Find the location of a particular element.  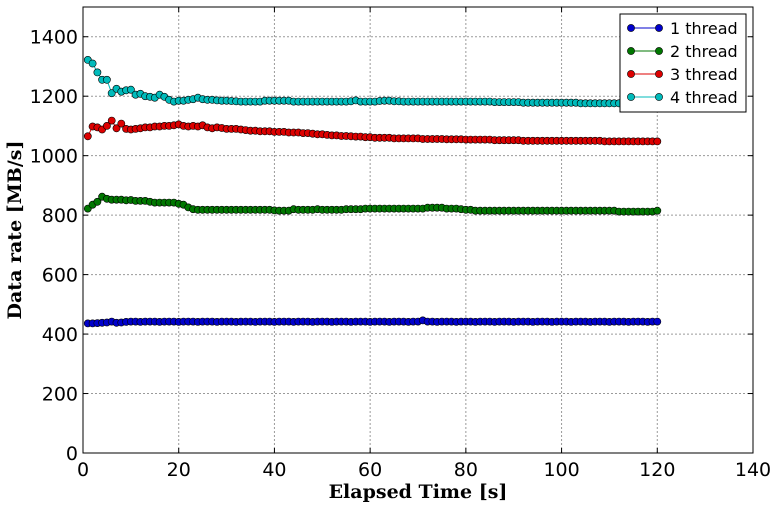

y-tick-label: 1200 is located at coordinates (54, 97).